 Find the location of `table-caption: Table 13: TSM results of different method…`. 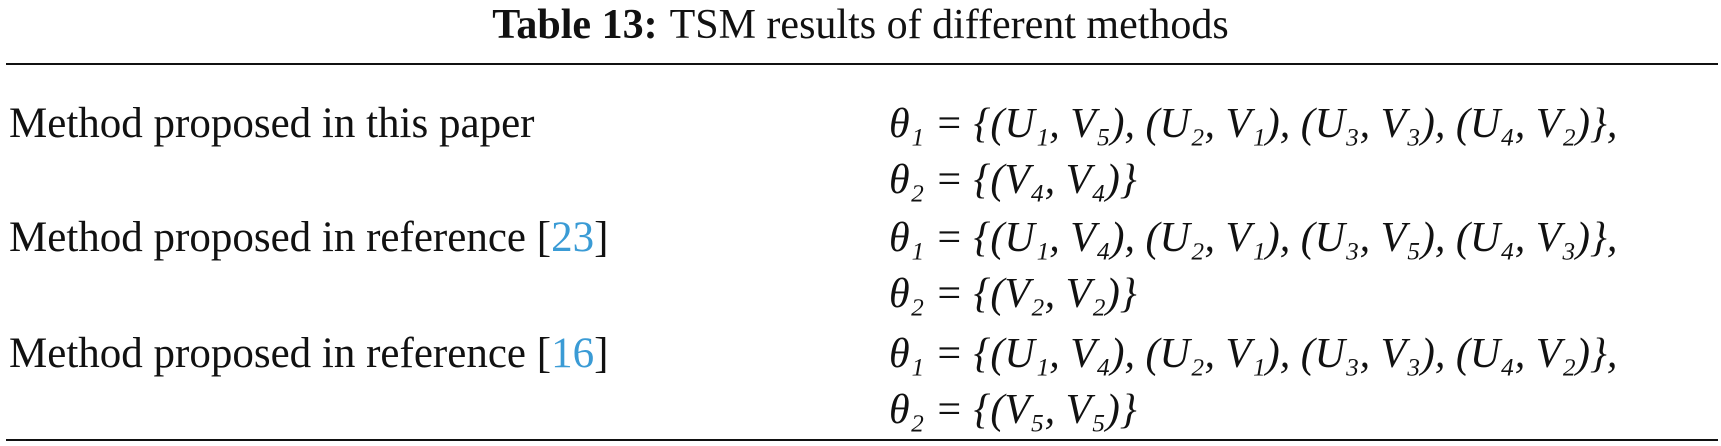

table-caption: Table 13: TSM results of different method… is located at coordinates (860, 25).